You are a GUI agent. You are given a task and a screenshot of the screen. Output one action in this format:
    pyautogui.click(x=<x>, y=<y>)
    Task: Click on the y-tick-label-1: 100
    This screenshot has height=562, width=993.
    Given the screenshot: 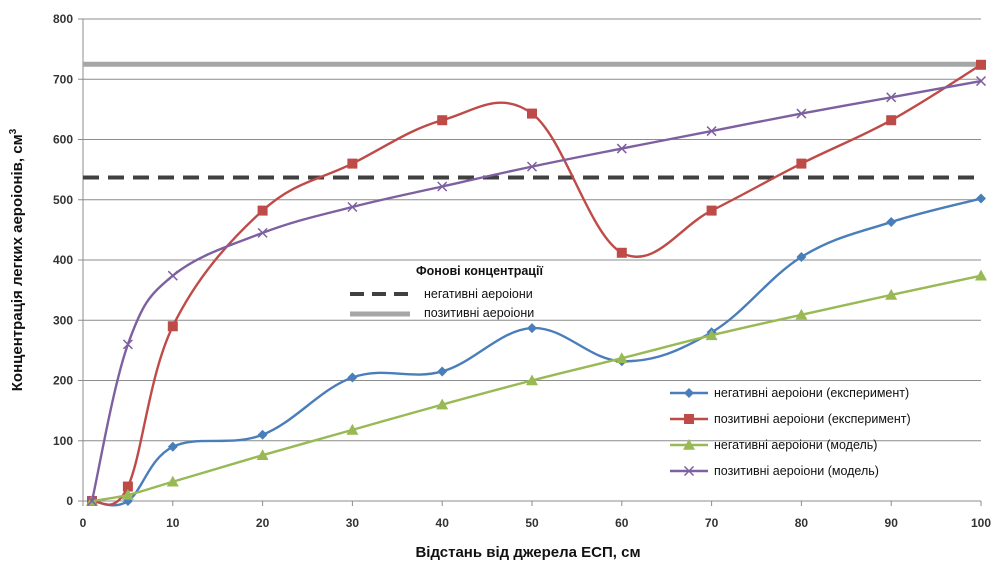 What is the action you would take?
    pyautogui.click(x=63, y=441)
    